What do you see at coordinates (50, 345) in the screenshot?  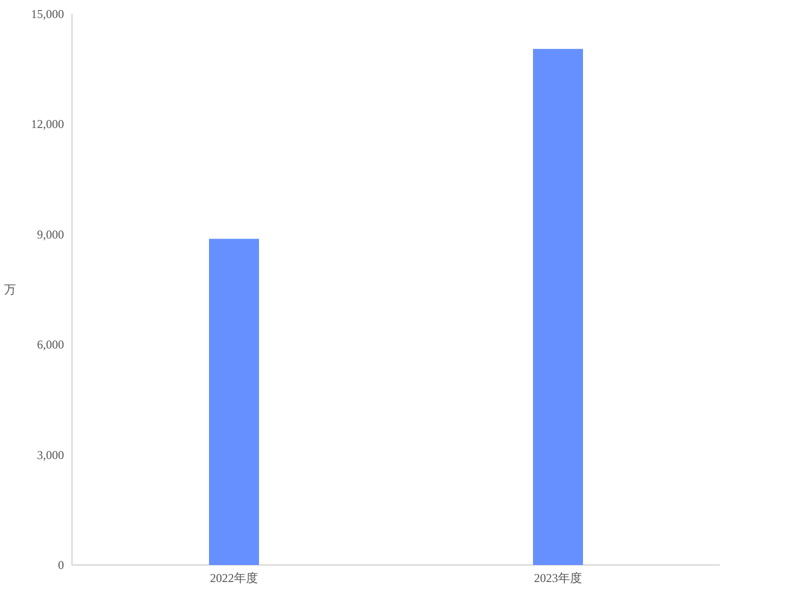 I see `y-tick-label: 6,000` at bounding box center [50, 345].